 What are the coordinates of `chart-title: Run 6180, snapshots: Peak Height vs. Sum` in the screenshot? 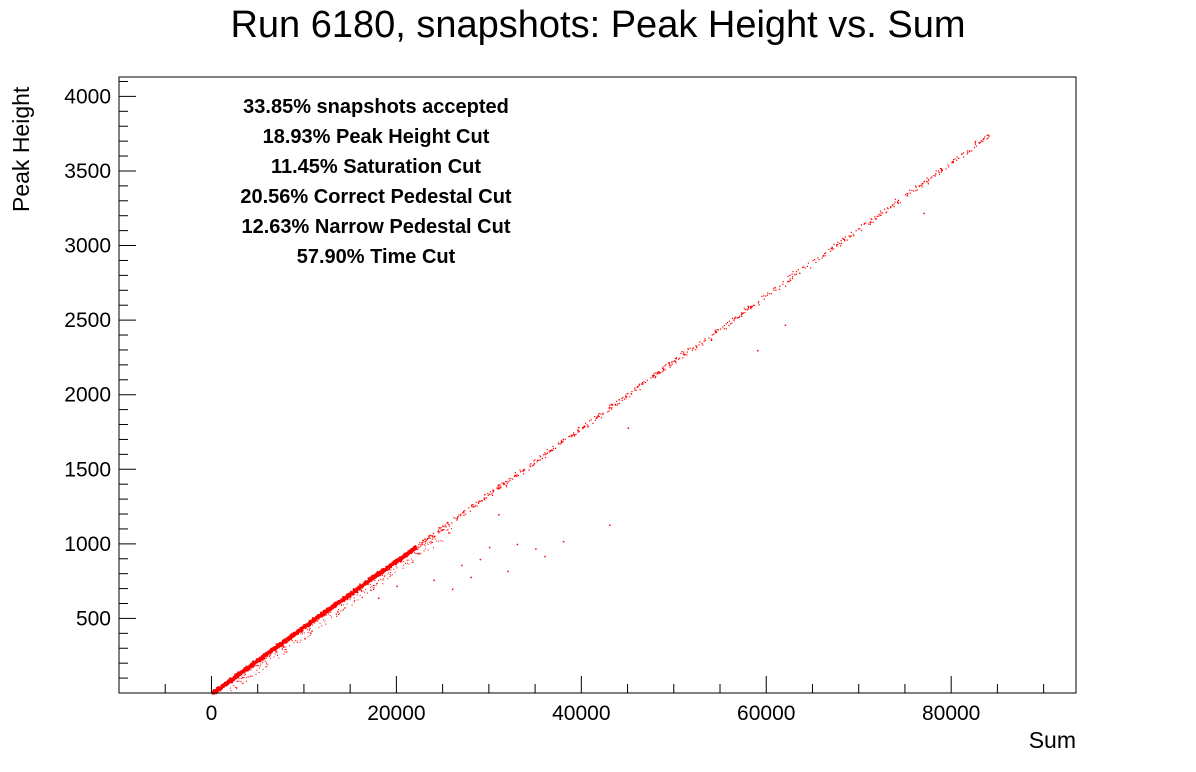 It's located at (597, 25).